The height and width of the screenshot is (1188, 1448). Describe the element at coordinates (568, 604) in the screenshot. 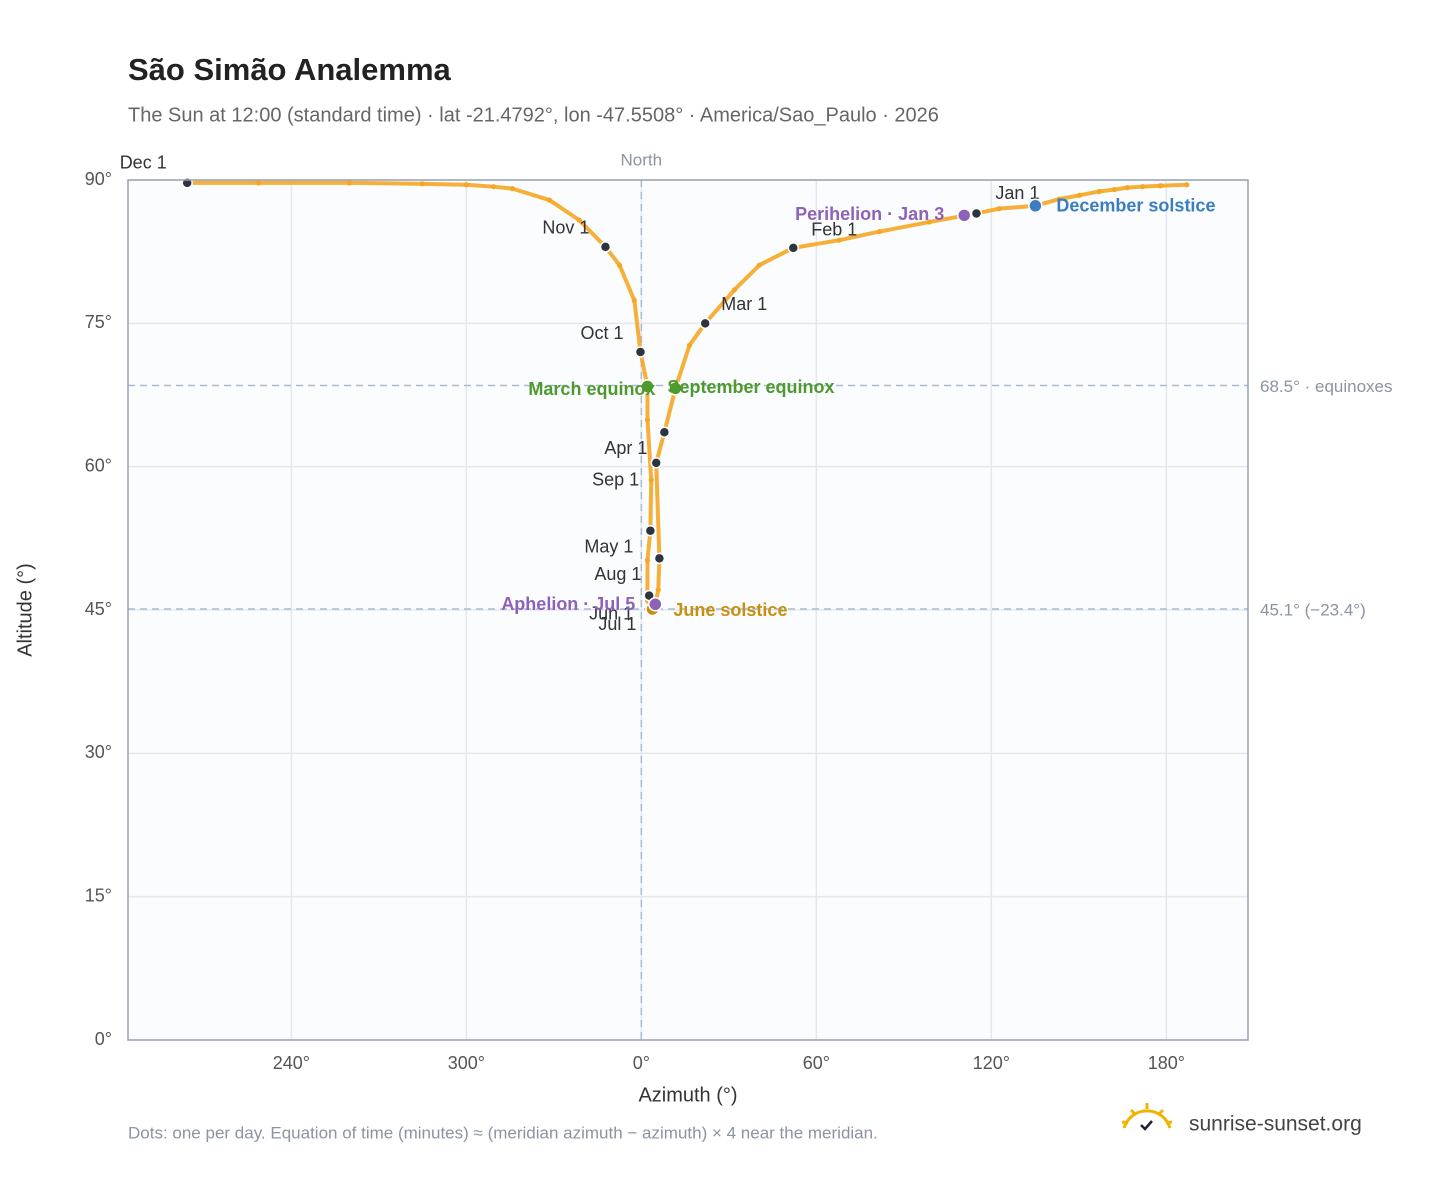

I see `event-label: Aphelion · Jul 5` at that location.